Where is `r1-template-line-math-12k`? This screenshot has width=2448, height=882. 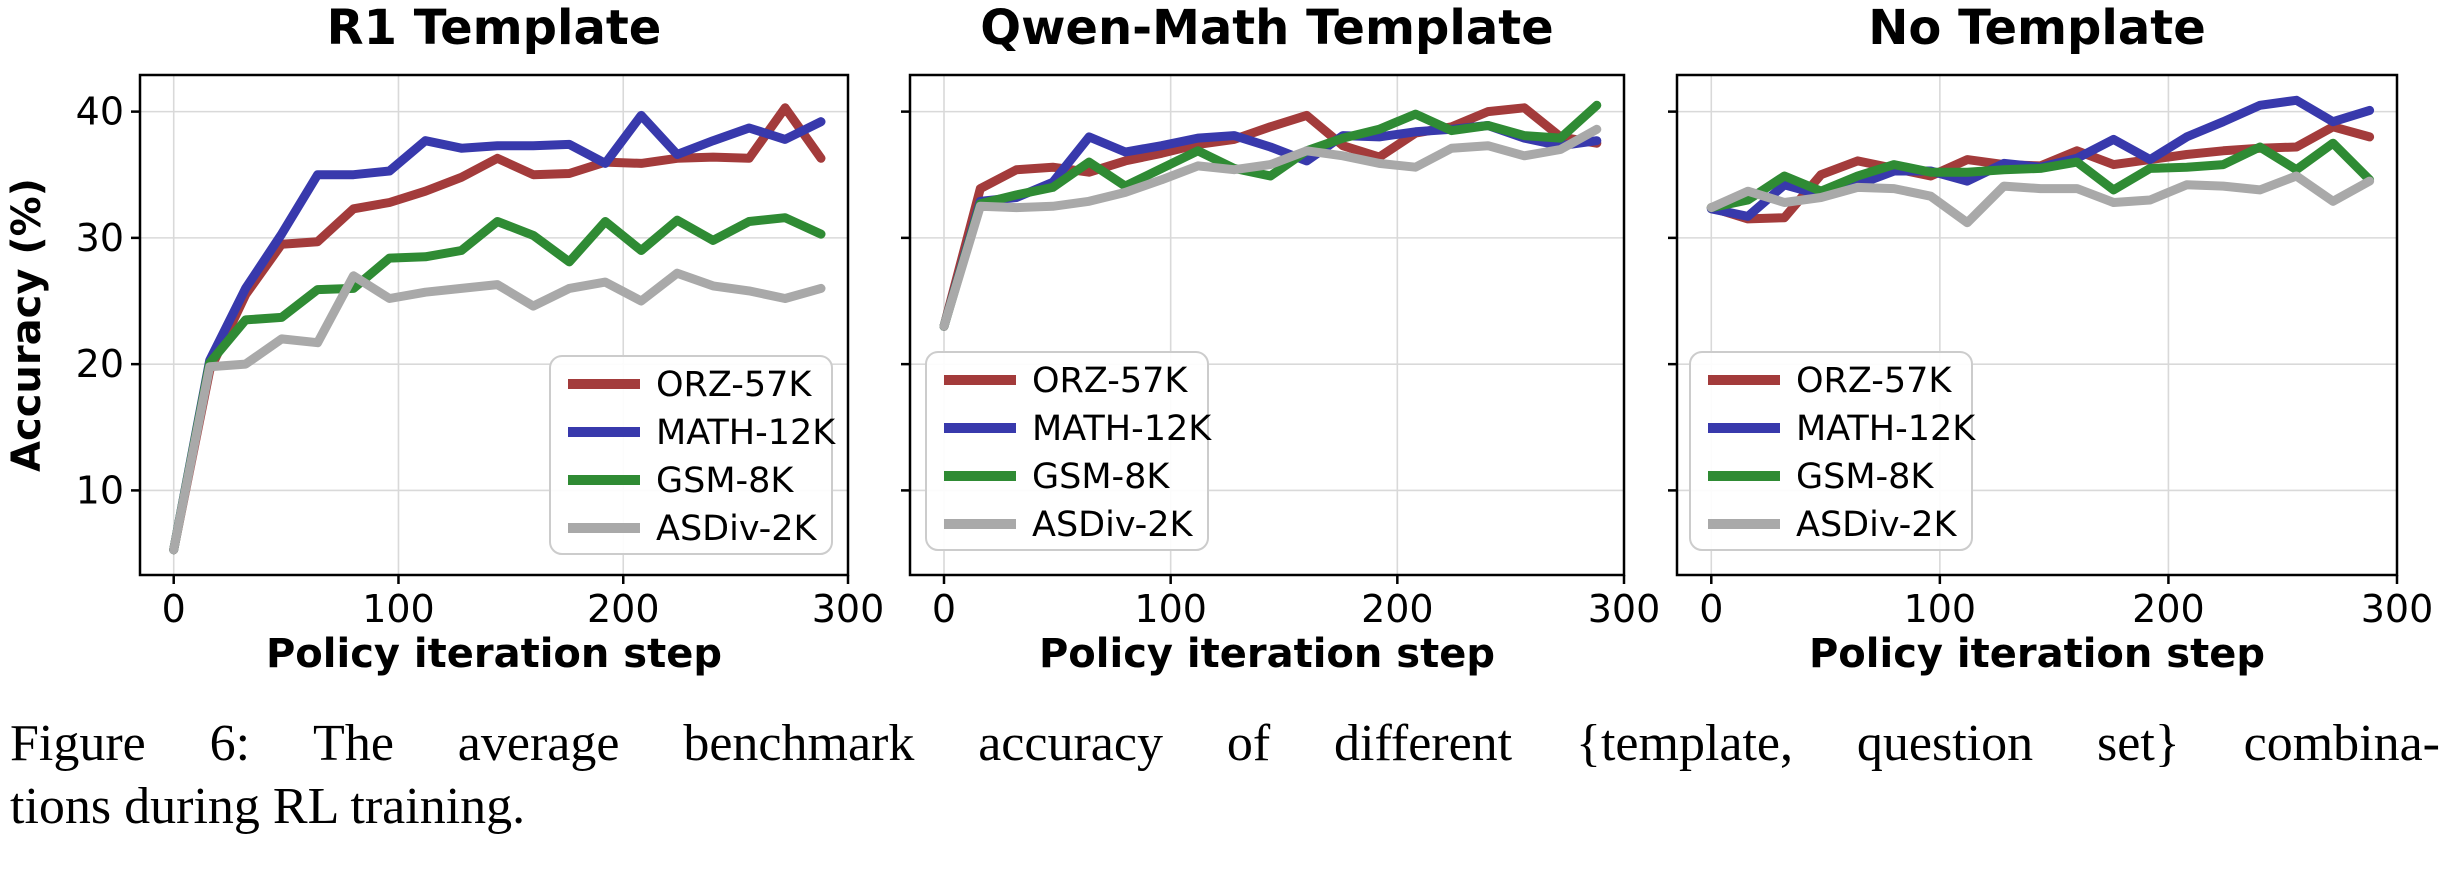 r1-template-line-math-12k is located at coordinates (497, 332).